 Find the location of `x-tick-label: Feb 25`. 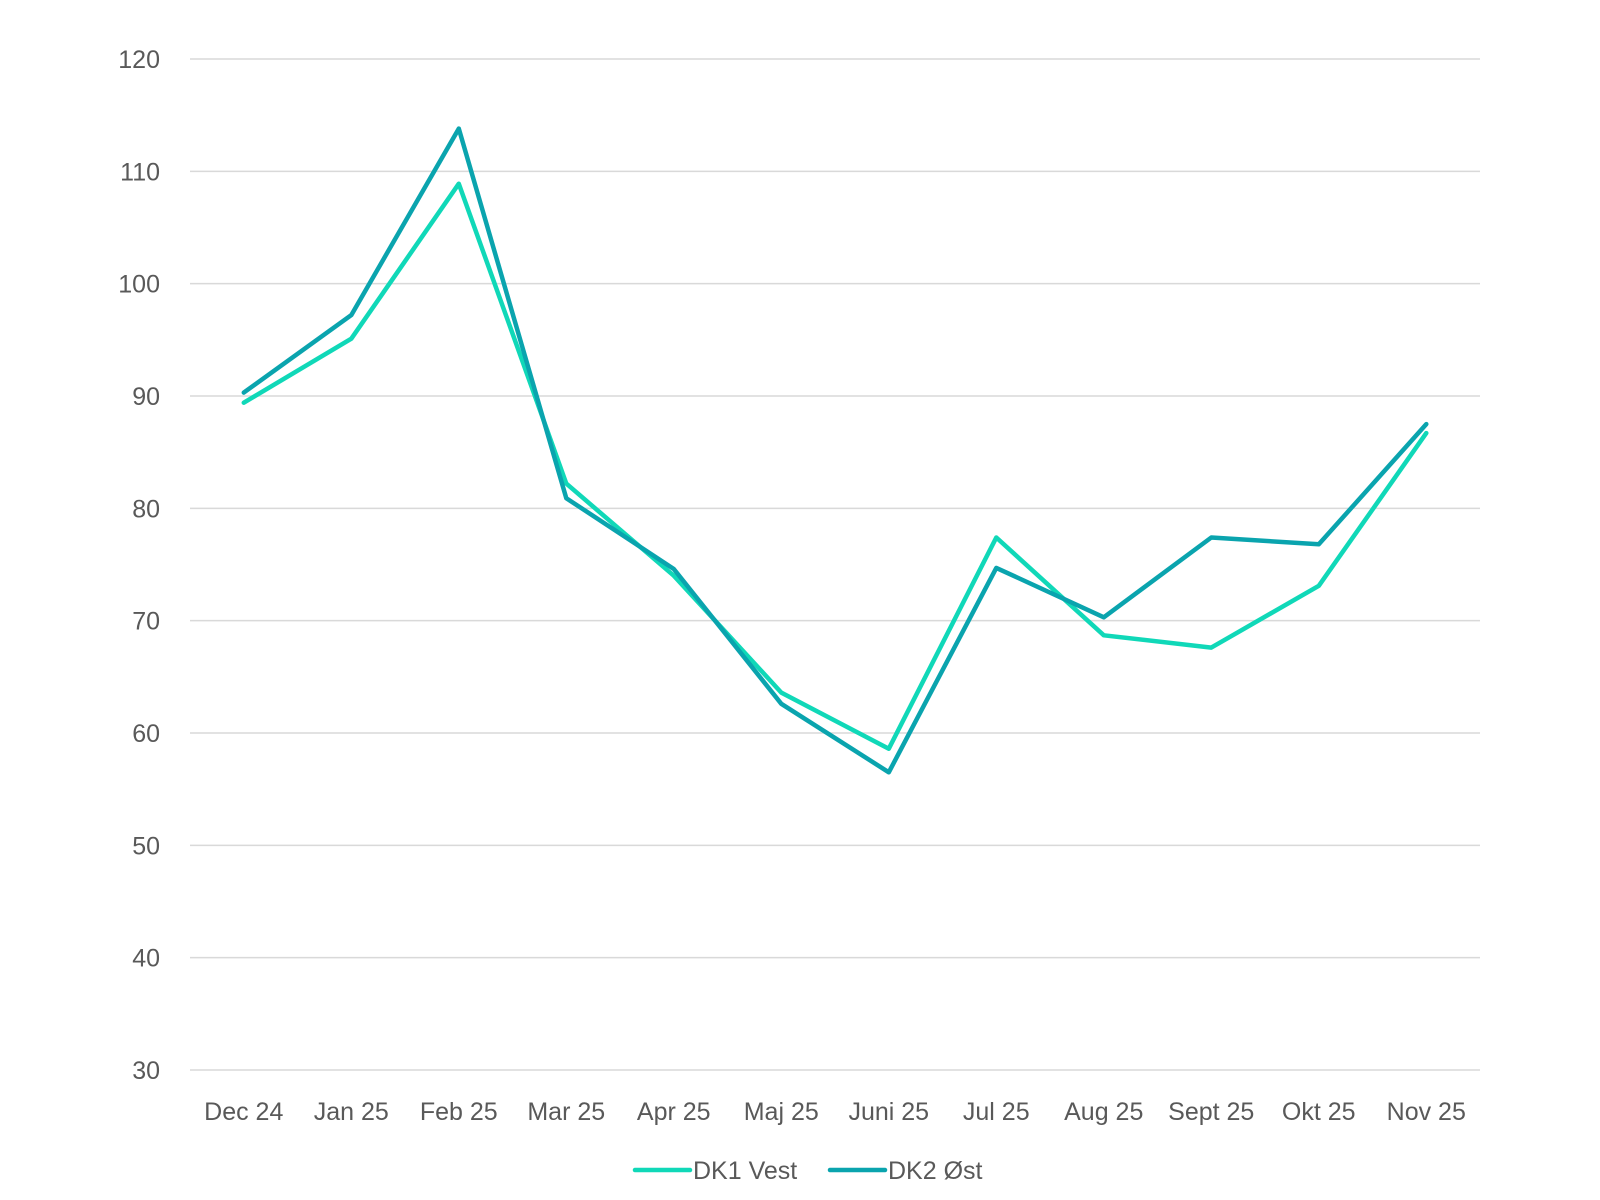

x-tick-label: Feb 25 is located at coordinates (459, 1112).